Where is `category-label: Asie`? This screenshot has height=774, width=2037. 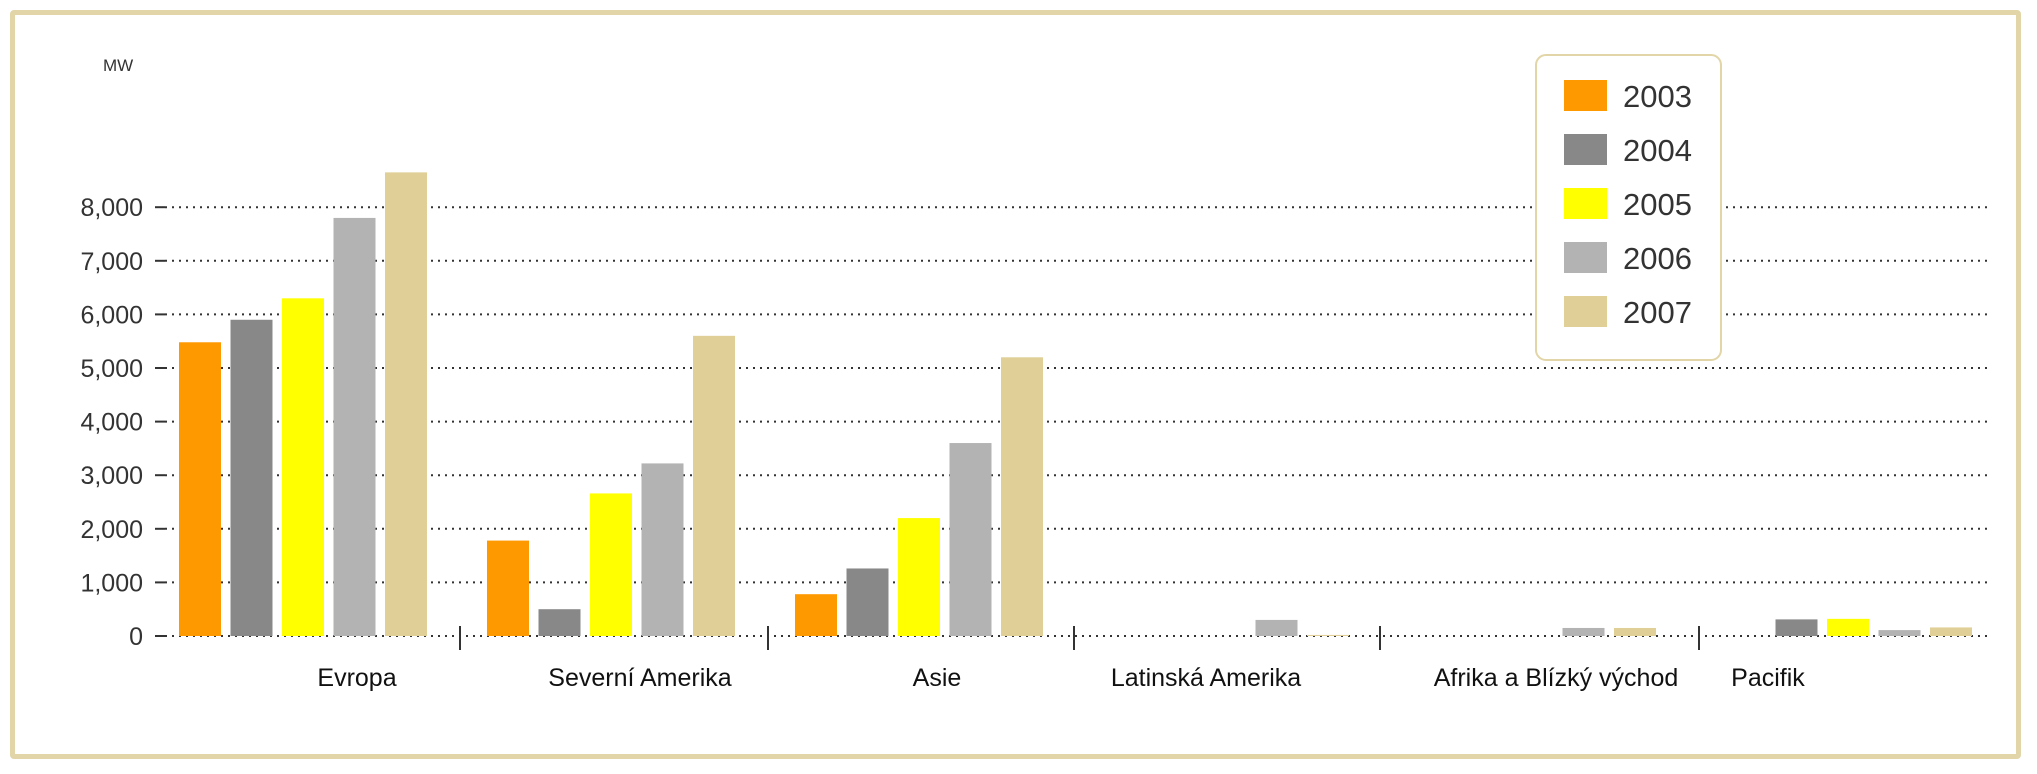 category-label: Asie is located at coordinates (937, 678).